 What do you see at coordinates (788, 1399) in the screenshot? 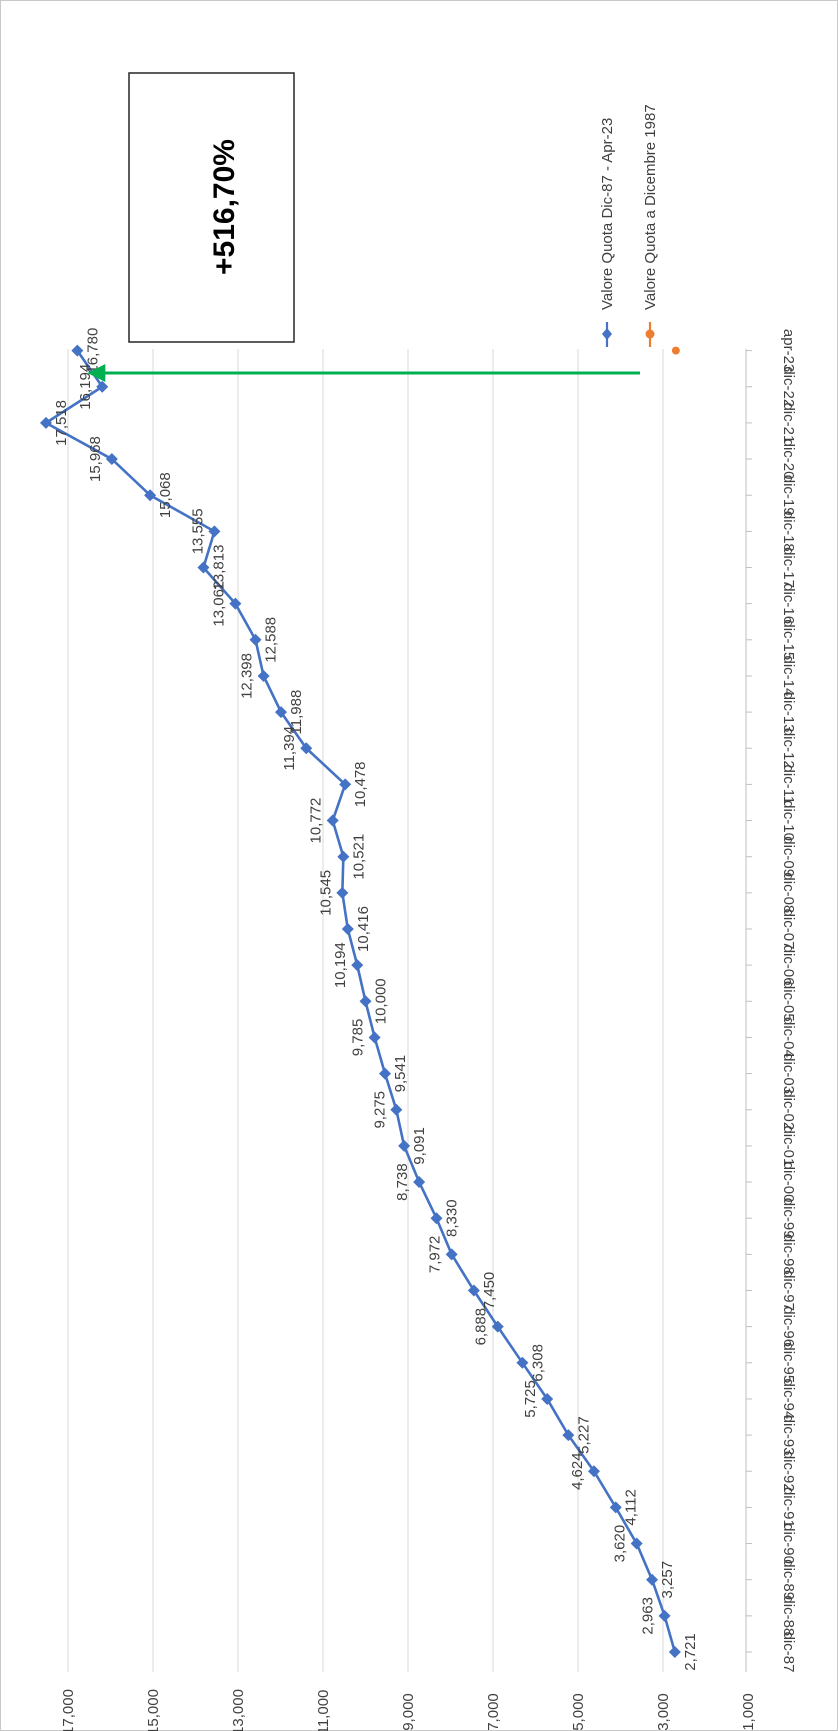
I see `category-tick-label: dic-94` at bounding box center [788, 1399].